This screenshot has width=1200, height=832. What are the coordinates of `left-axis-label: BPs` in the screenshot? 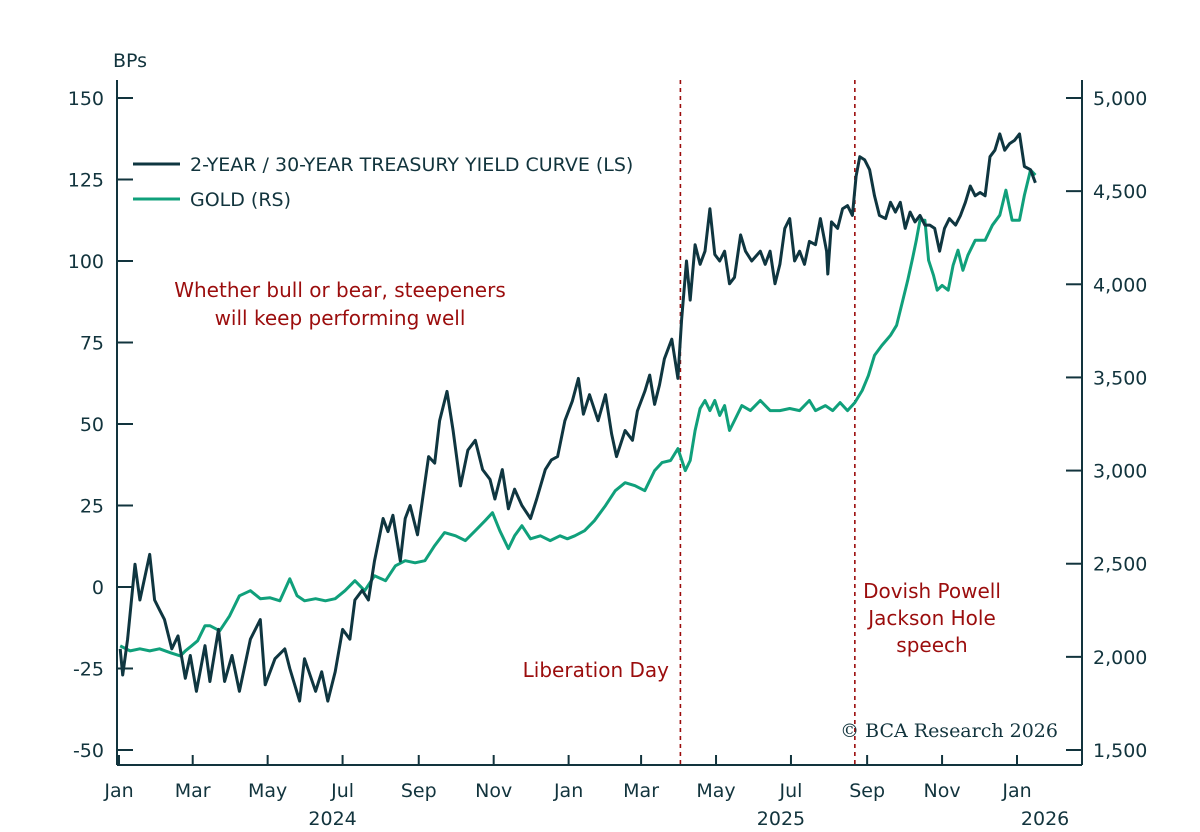 It's located at (130, 61).